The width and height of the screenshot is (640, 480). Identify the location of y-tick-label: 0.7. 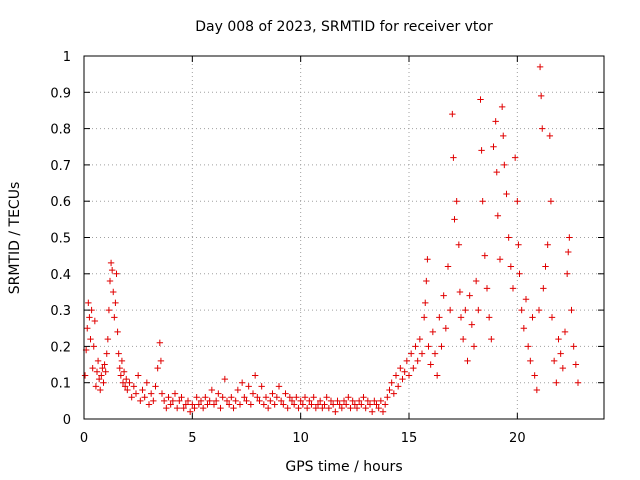
(60, 166).